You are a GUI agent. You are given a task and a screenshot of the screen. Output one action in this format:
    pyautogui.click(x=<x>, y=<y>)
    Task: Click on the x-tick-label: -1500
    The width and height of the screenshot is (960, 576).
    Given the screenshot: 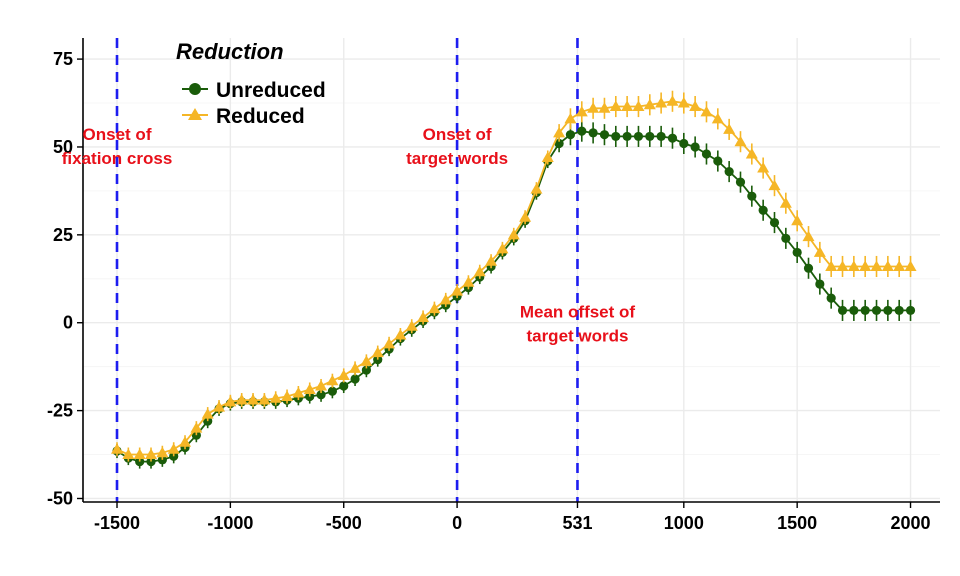 What is the action you would take?
    pyautogui.click(x=117, y=523)
    